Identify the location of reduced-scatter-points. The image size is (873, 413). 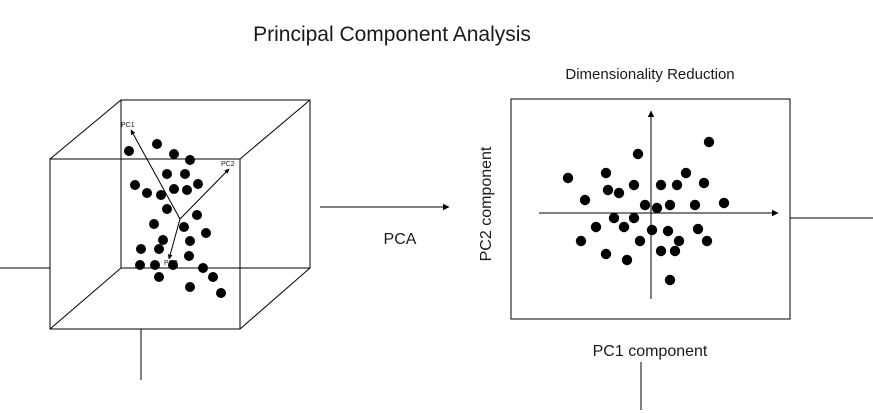
(646, 211).